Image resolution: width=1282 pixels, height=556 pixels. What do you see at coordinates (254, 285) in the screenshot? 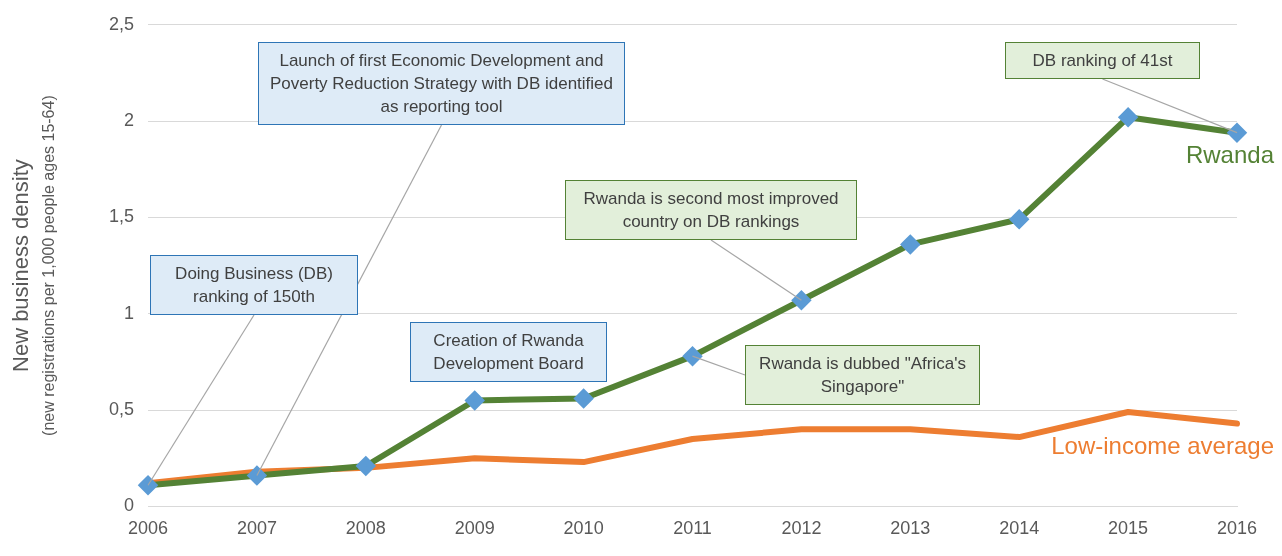
I see `callout-box: Doing Business (DB) ranking of 150th` at bounding box center [254, 285].